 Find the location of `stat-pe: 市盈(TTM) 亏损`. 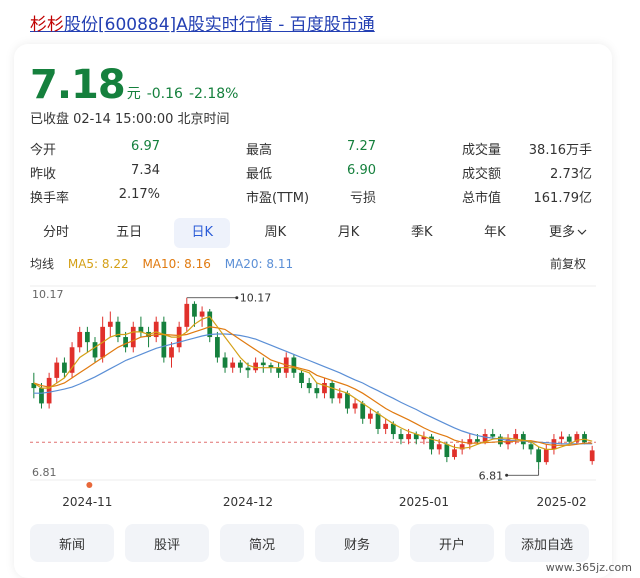

stat-pe: 市盈(TTM) 亏损 is located at coordinates (311, 196).